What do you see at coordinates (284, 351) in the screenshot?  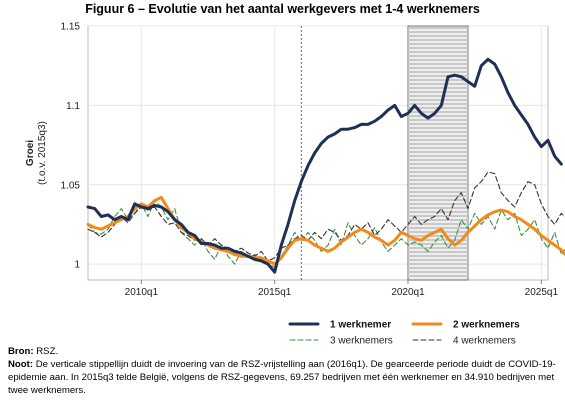 I see `source-line: Bron: RSZ.` at bounding box center [284, 351].